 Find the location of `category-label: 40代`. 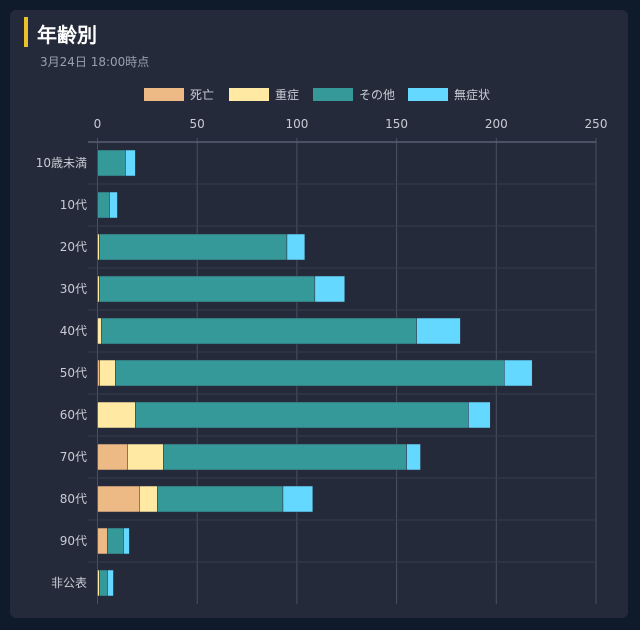

category-label: 40代 is located at coordinates (73, 331).